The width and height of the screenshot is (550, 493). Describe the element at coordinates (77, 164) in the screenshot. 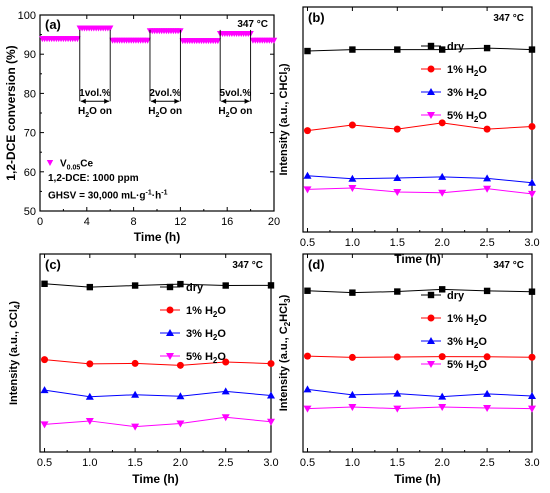

I see `legend-label: V0.05Ce` at that location.